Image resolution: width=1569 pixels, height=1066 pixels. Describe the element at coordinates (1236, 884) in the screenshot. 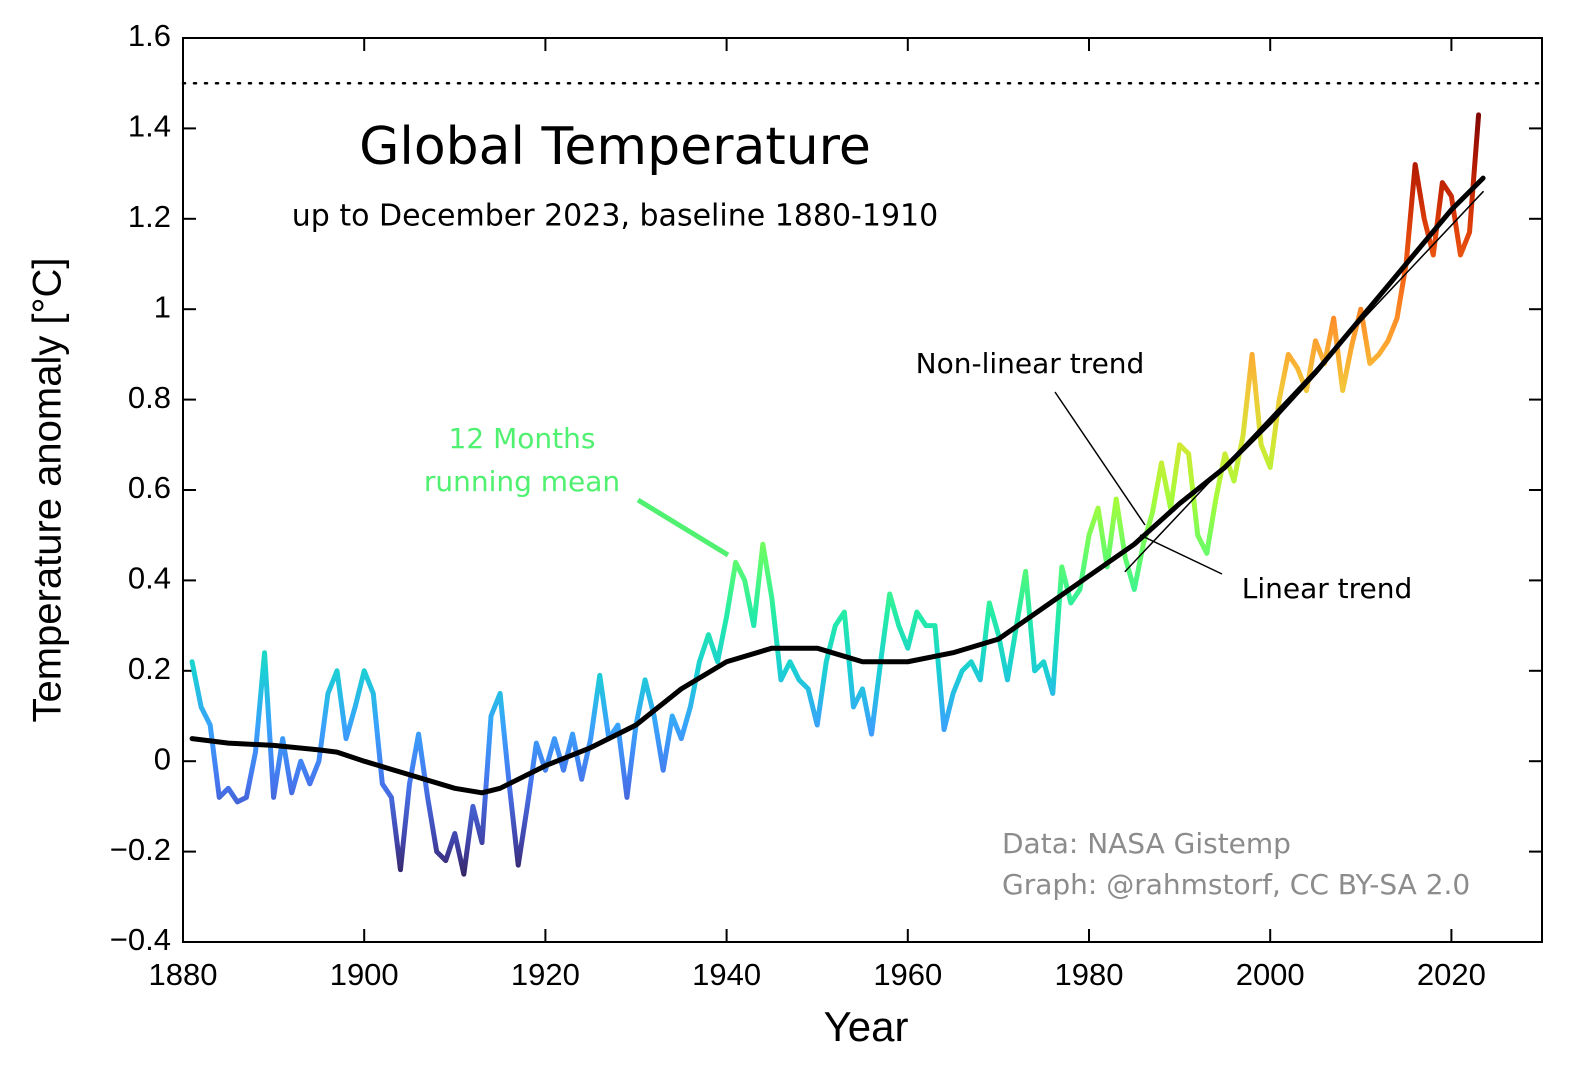

I see `source-text: Graph: @rahmstorf, CC BY-SA 2.0` at that location.